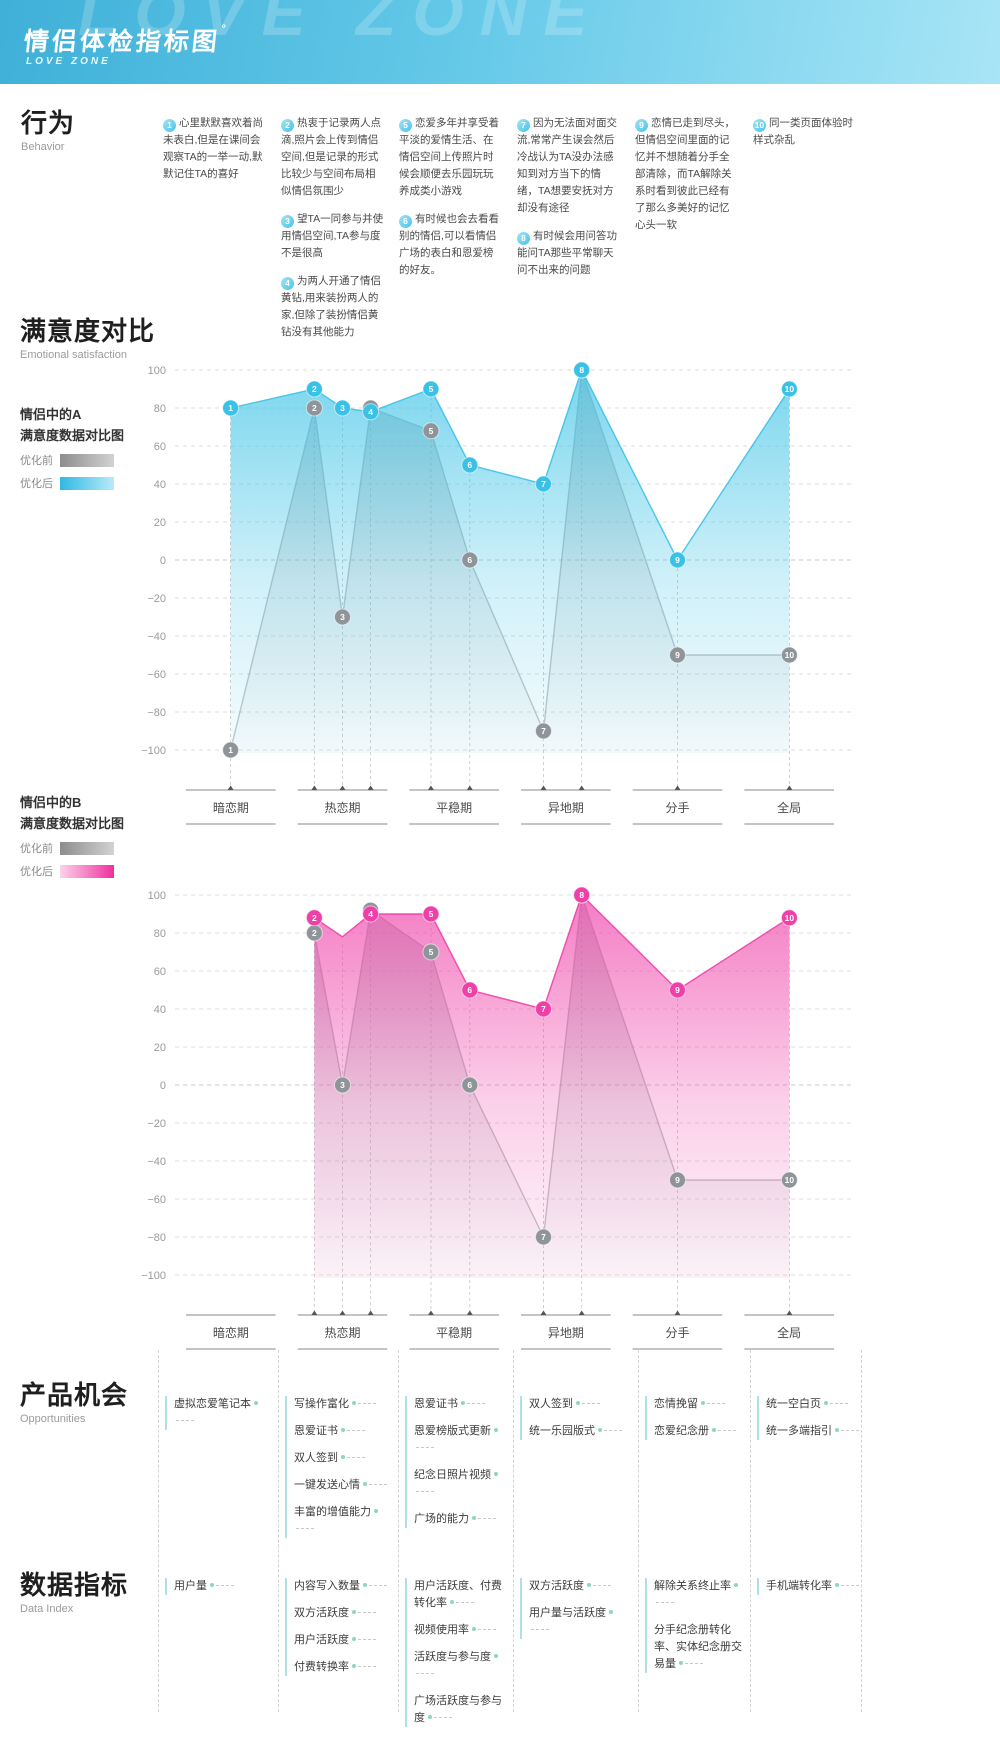  What do you see at coordinates (72, 426) in the screenshot?
I see `chart-a-label: 情侣中的A 满意度数据对比图` at bounding box center [72, 426].